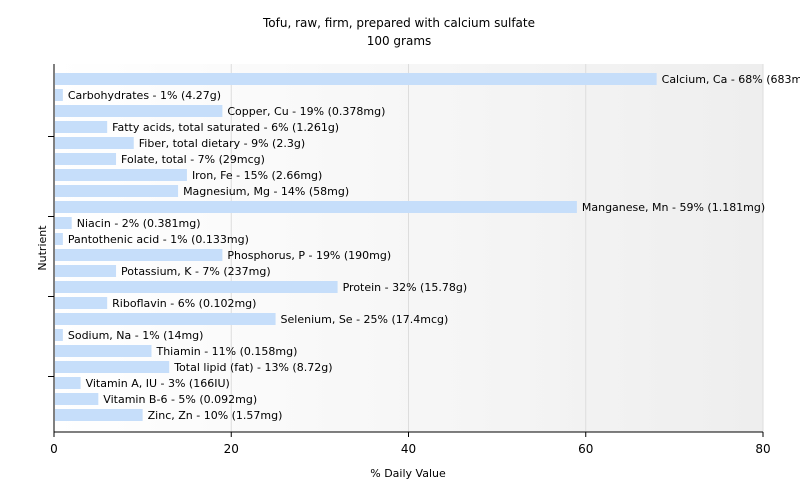  I want to click on bar-label: Pantothenic acid - 1% (0.133mg), so click(158, 239).